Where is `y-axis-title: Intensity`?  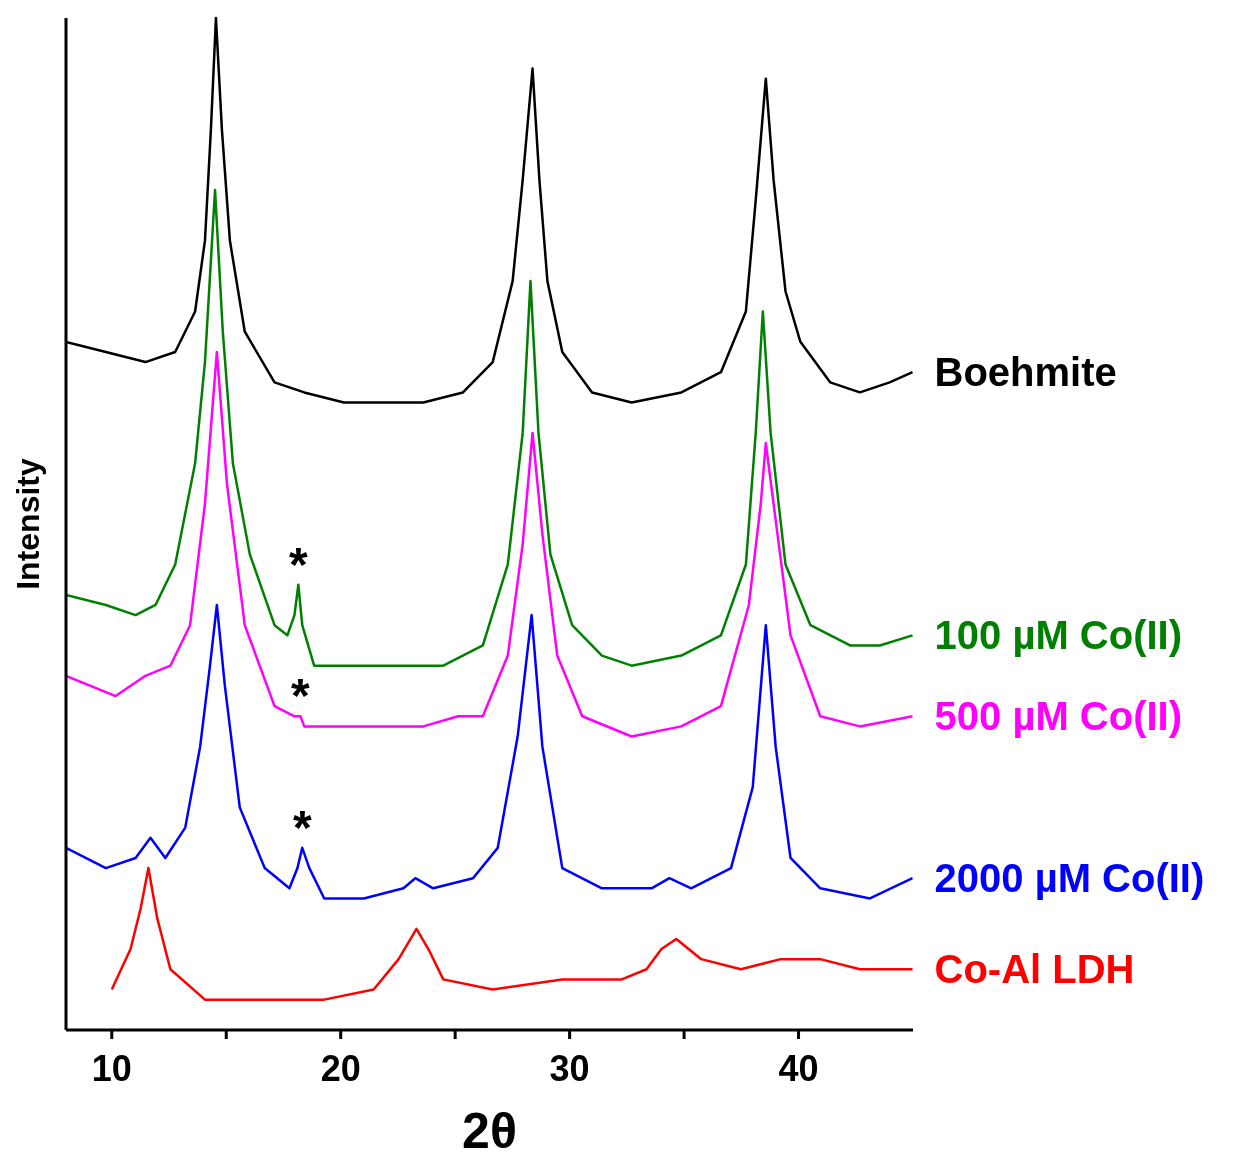 y-axis-title: Intensity is located at coordinates (28, 524).